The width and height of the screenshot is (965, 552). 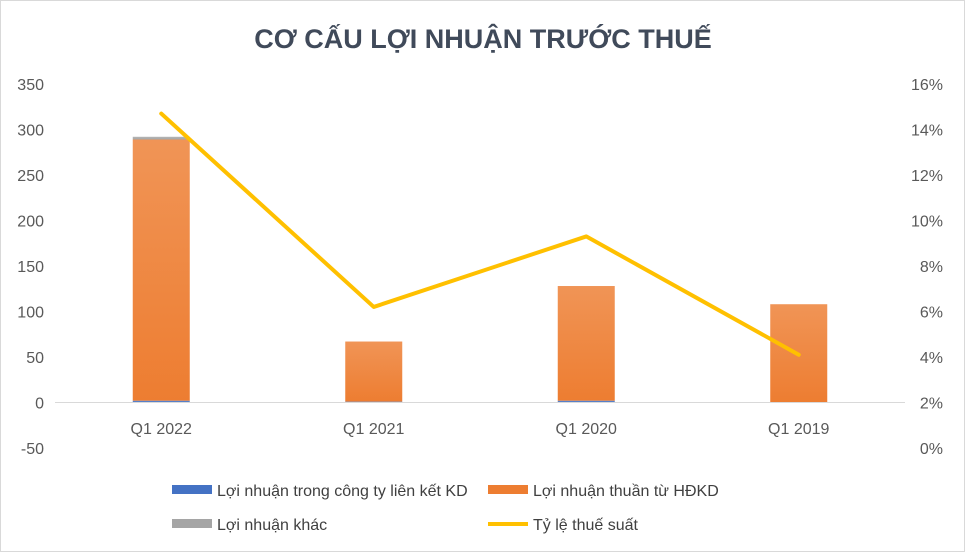 What do you see at coordinates (927, 222) in the screenshot?
I see `y-right-tick-label: 10%` at bounding box center [927, 222].